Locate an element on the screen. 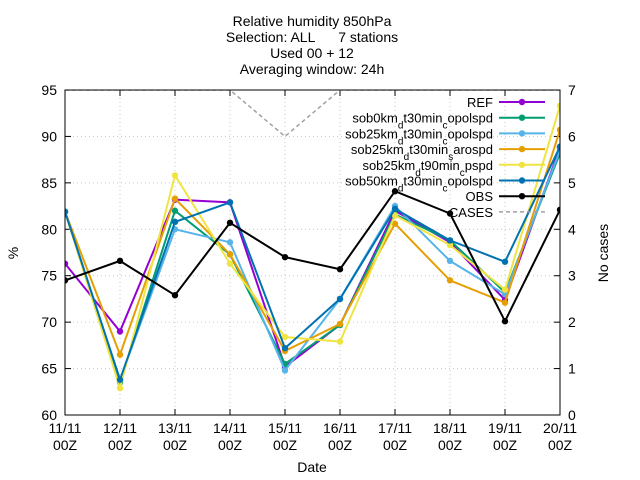  chart-title-line: Relative humidity 850hPa is located at coordinates (312, 21).